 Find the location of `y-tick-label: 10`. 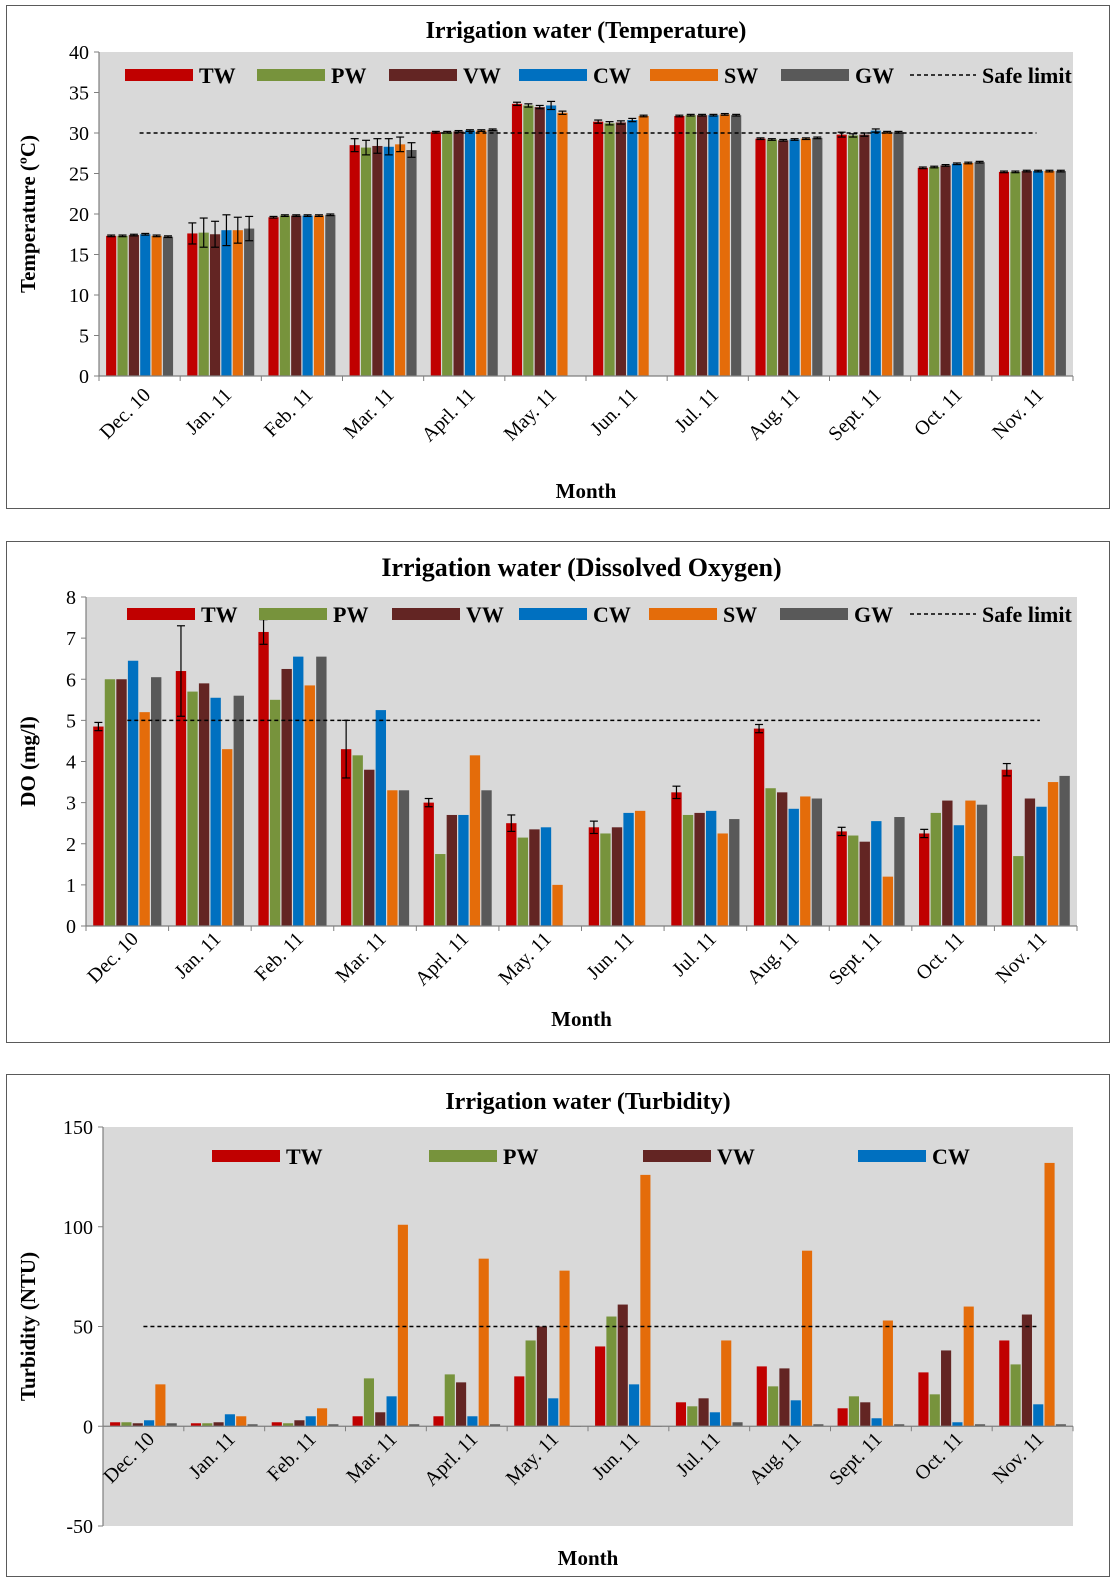

y-tick-label: 10 is located at coordinates (79, 296).